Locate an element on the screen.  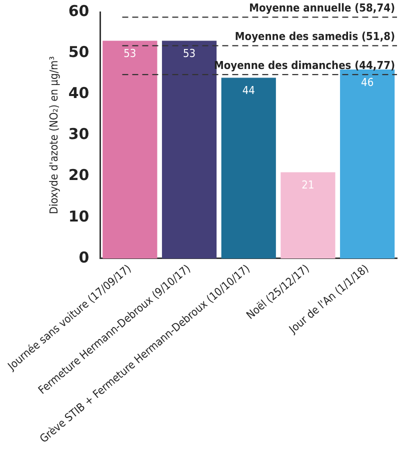
y-tick-label: 60 is located at coordinates (79, 11).